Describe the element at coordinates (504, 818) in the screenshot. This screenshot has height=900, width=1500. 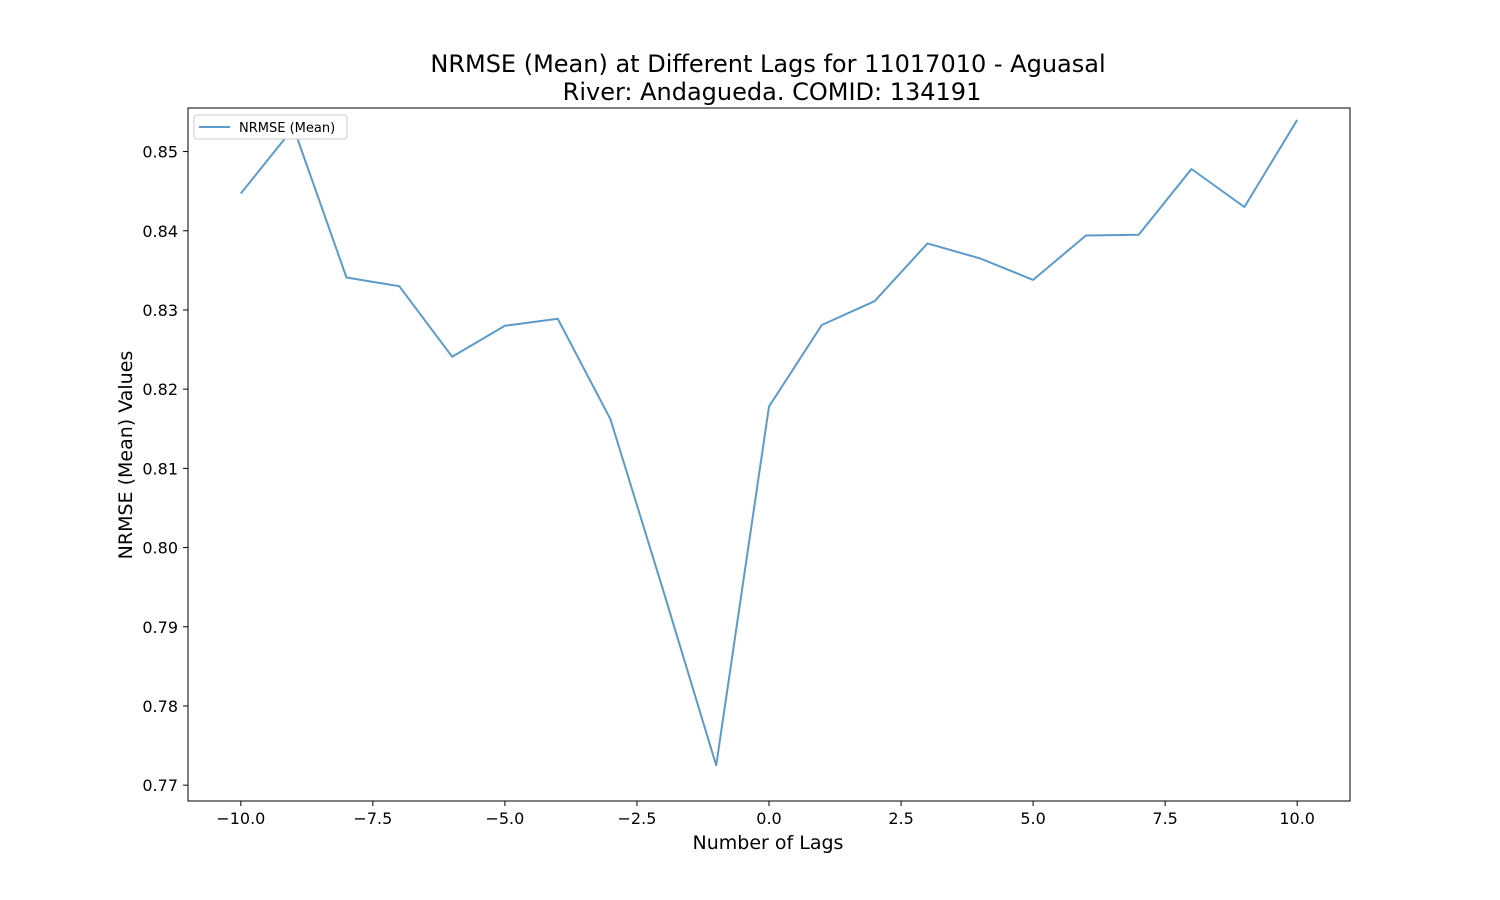
I see `x-tick-label: −5.0` at that location.